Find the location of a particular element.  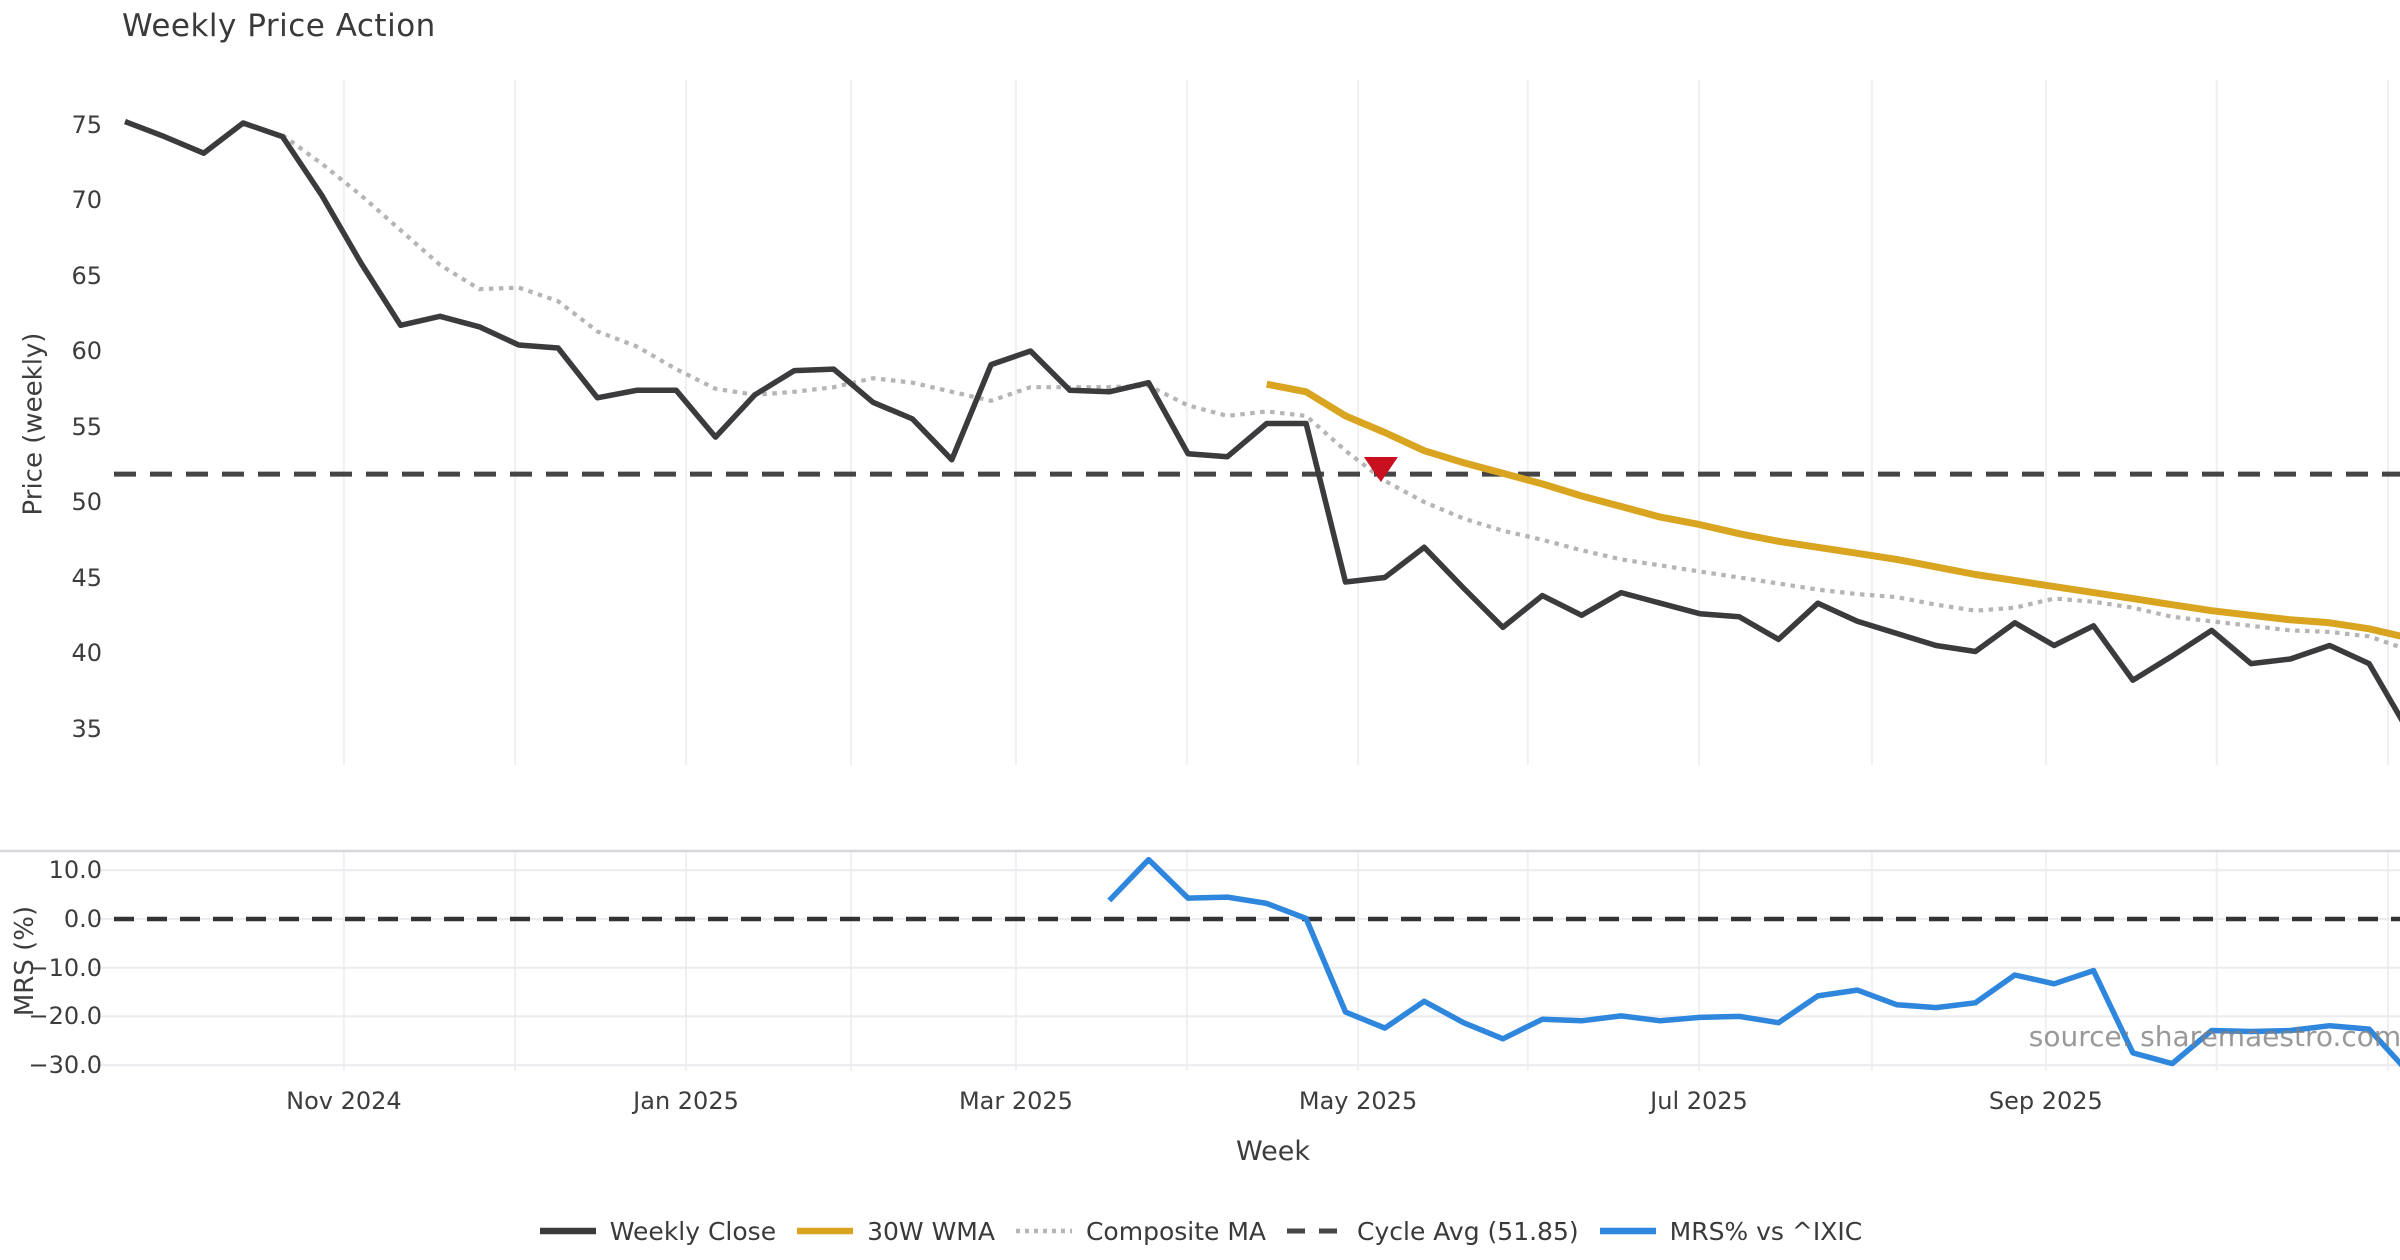

price-y-tick-label: 50 is located at coordinates (86, 502).